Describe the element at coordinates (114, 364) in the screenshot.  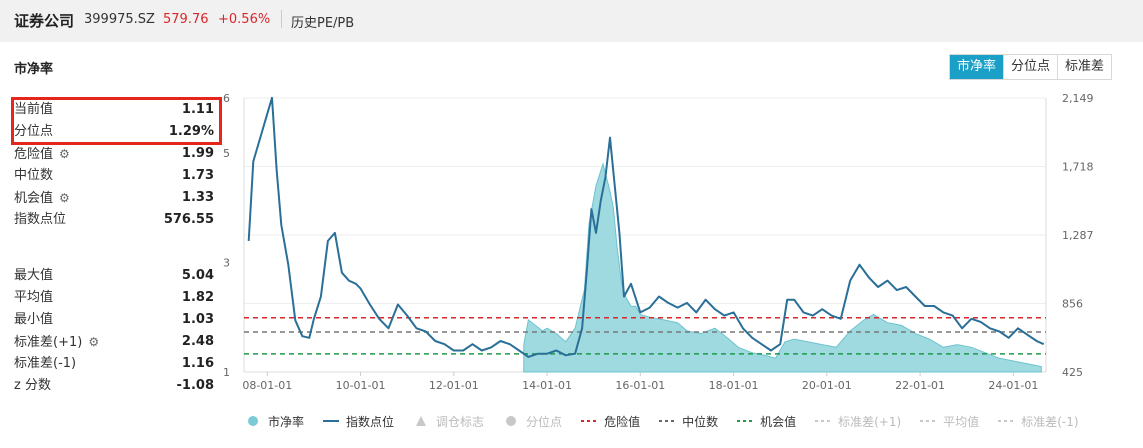
I see `stat-row: 标准差(-1) 1.16` at that location.